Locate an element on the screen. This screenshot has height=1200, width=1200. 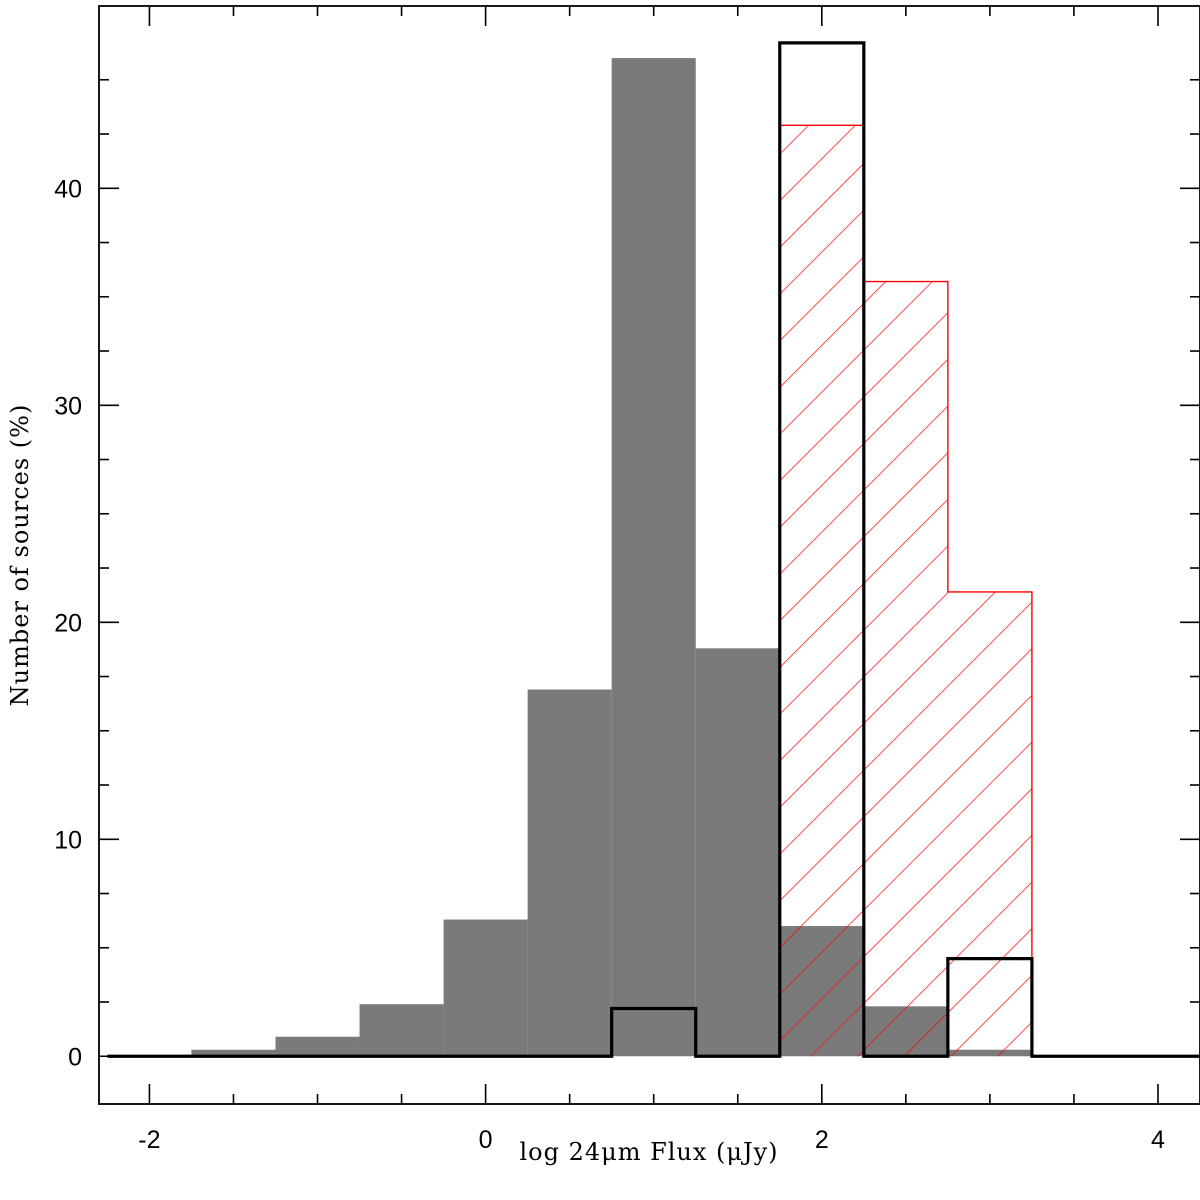
y-tick-label: 0 is located at coordinates (75, 1057).